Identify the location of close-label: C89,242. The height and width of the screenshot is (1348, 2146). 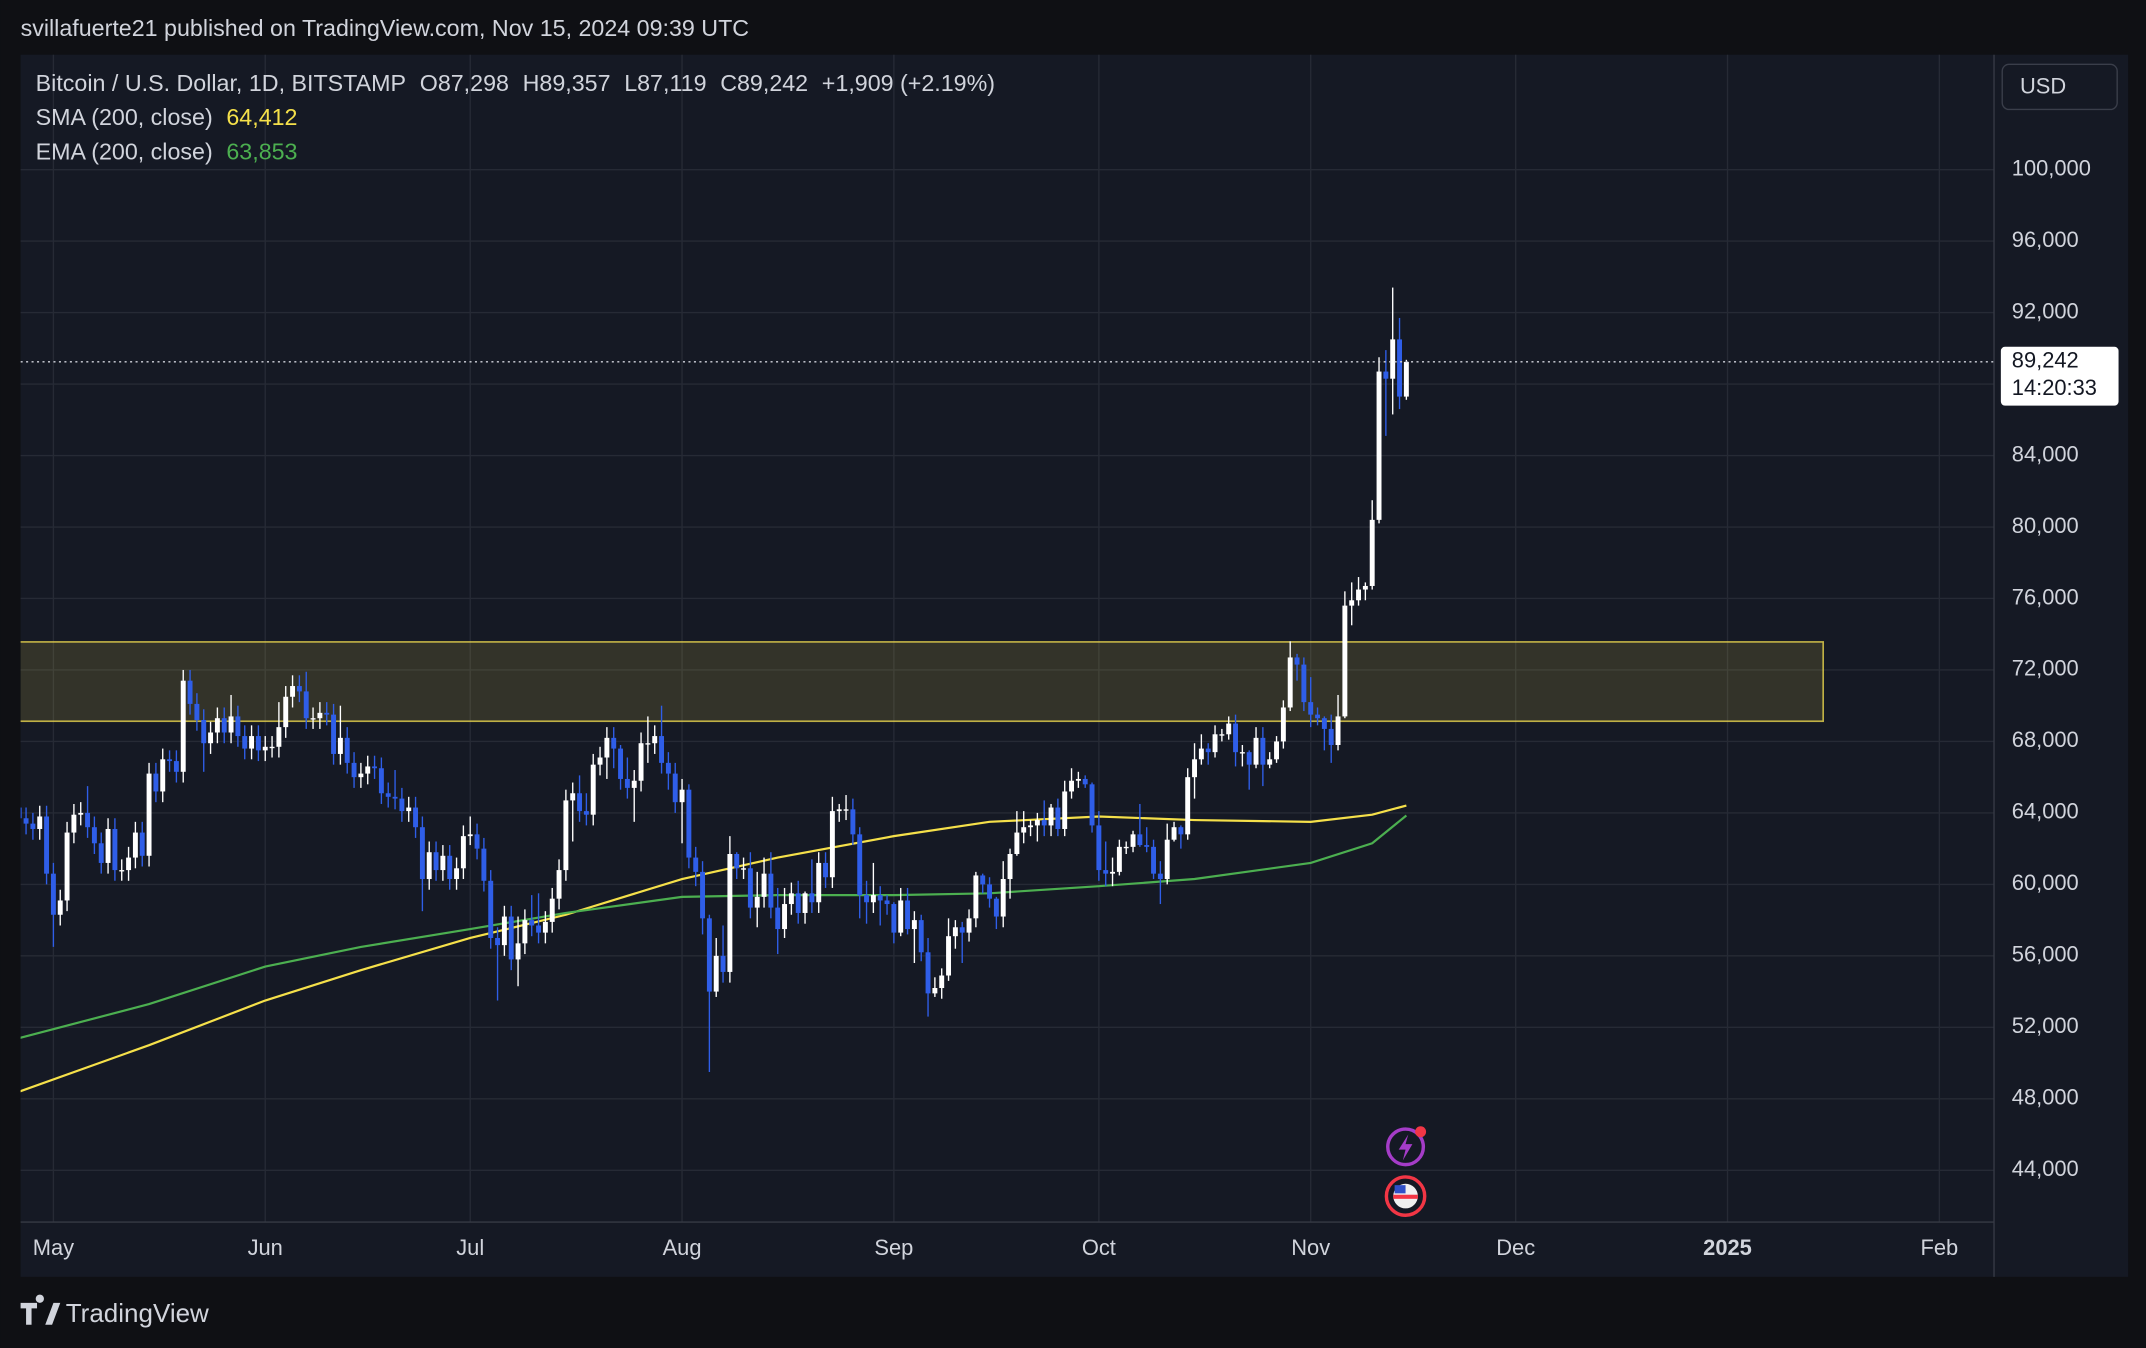
(764, 83).